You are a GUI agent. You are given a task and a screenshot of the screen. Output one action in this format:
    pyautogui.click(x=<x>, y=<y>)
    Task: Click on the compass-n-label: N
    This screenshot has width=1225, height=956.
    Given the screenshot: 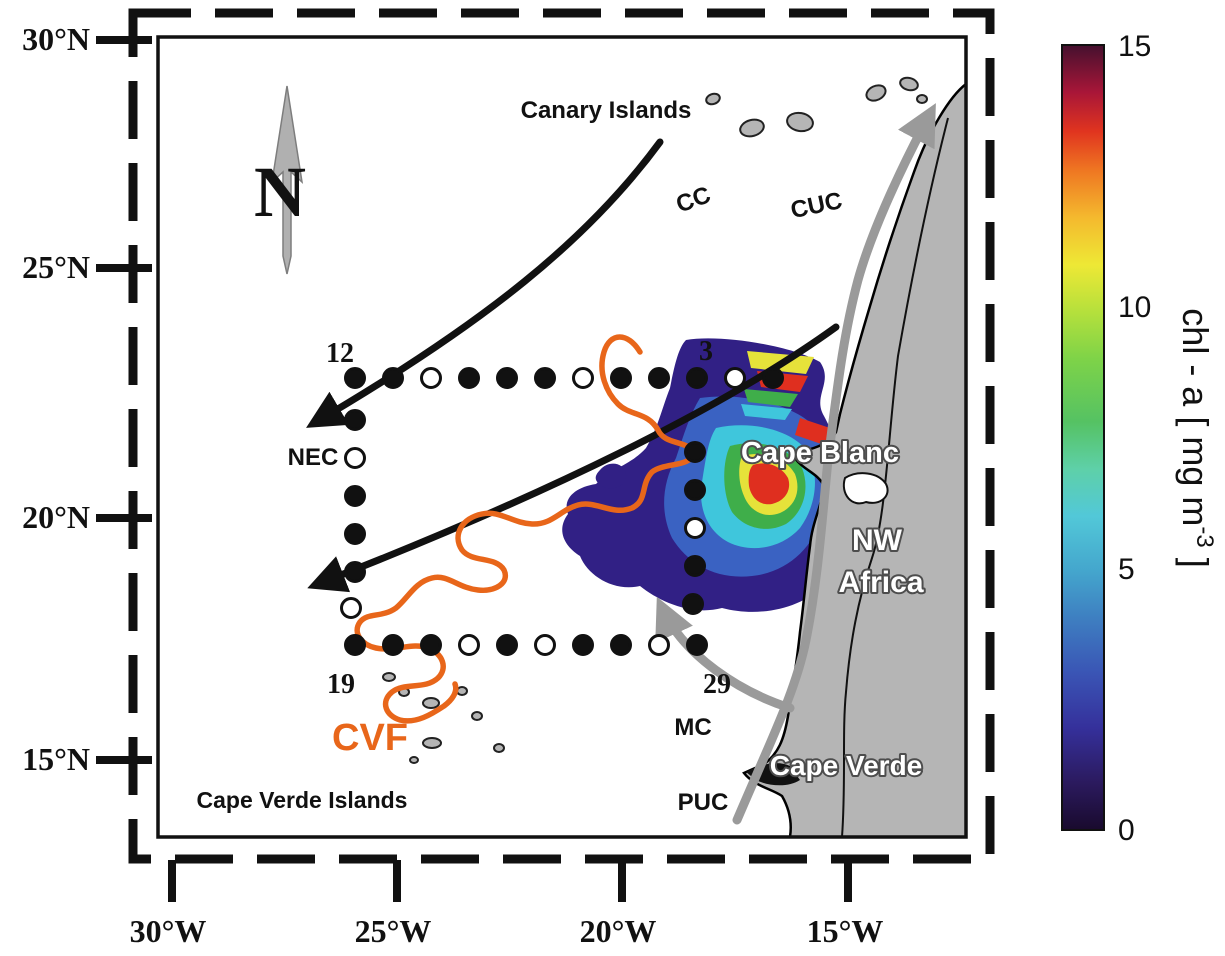 What is the action you would take?
    pyautogui.click(x=280, y=192)
    